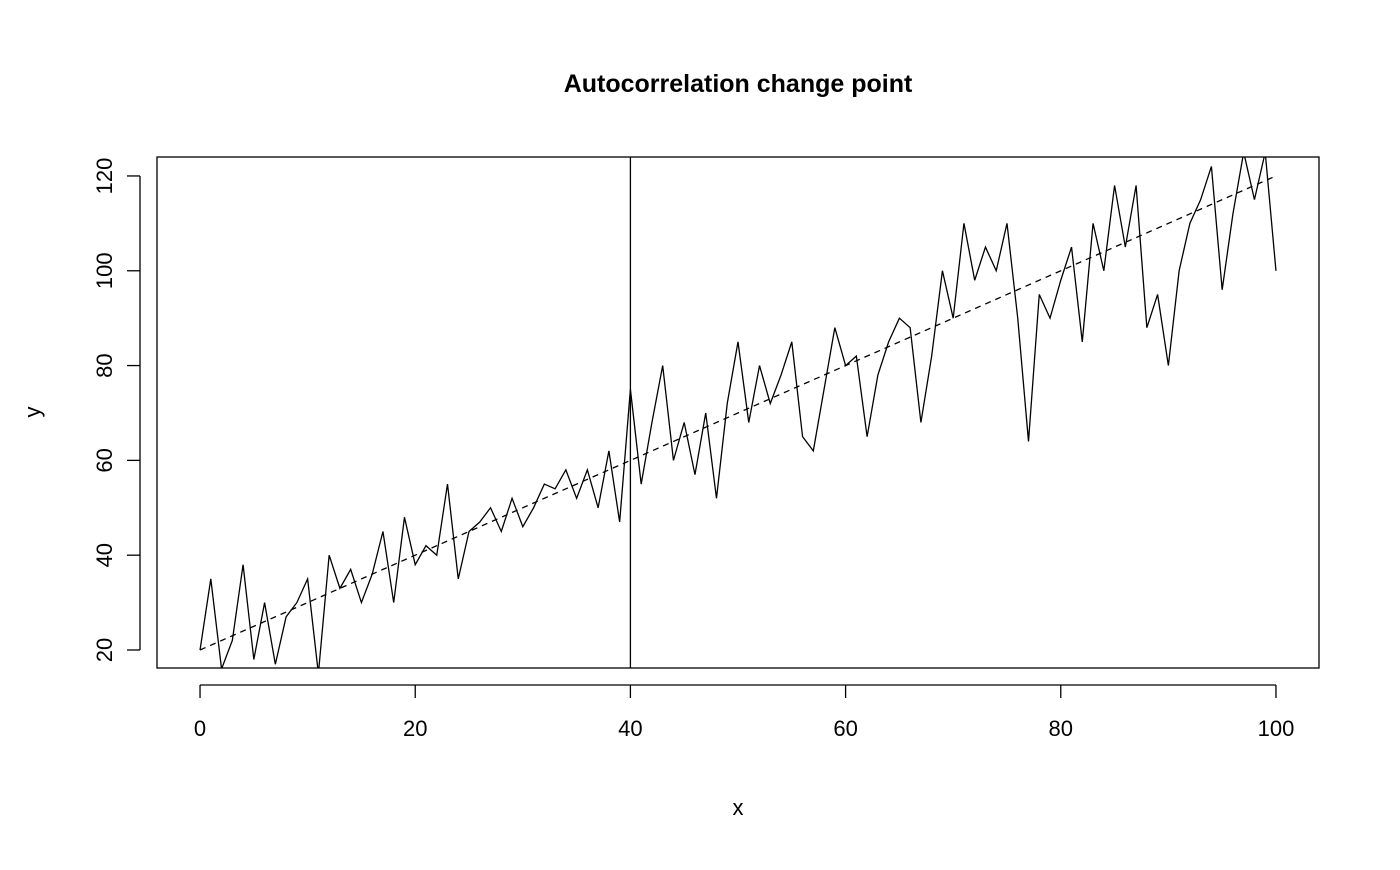  I want to click on y-tick-label: 120, so click(104, 176).